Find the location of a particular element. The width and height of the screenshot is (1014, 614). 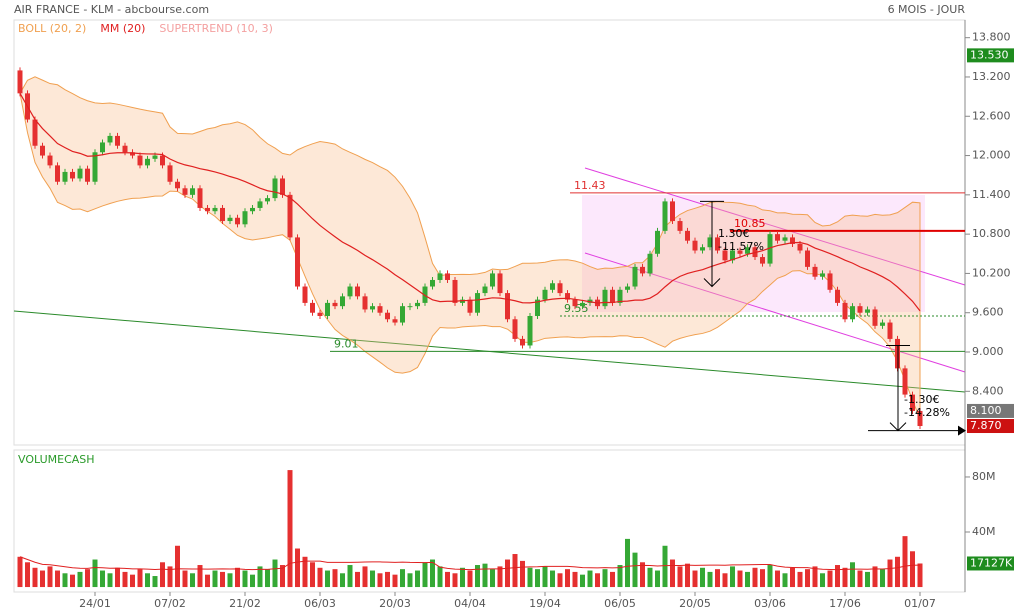

volume-title: VOLUMECASH is located at coordinates (56, 459).